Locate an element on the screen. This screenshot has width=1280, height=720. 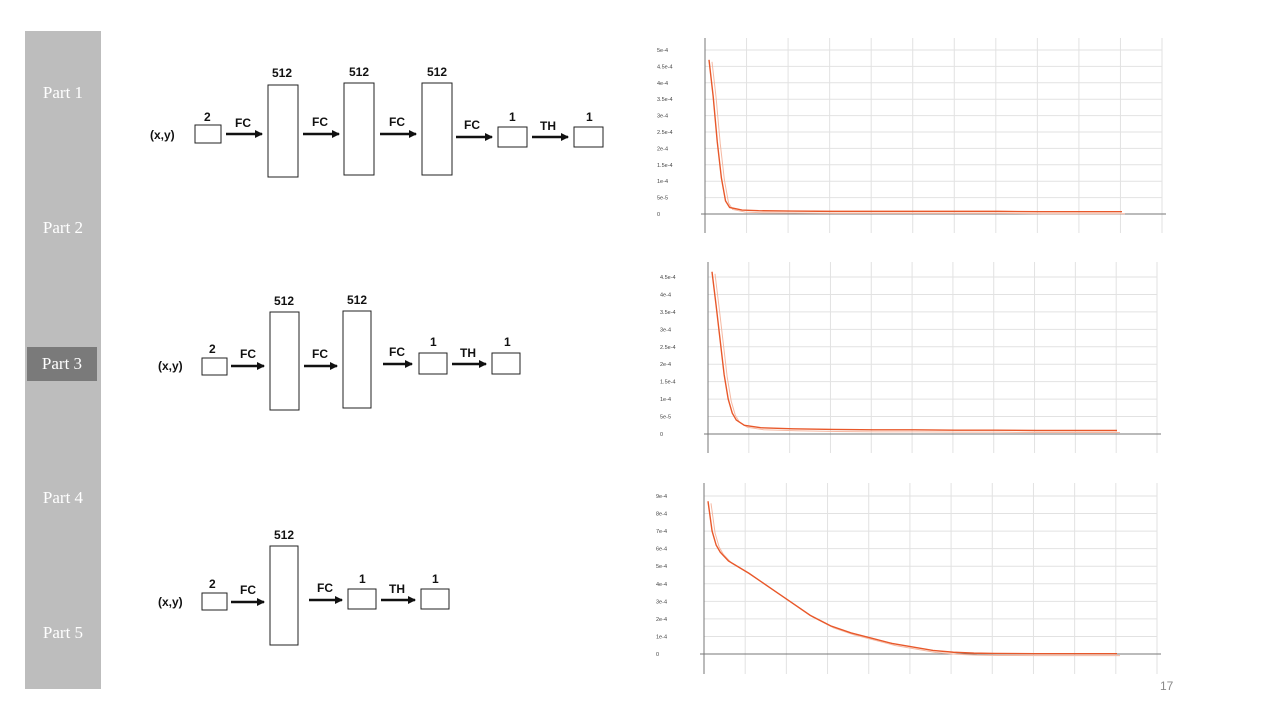
diagram-2: (x,y) 2 FC 512 FC 512 FC 1 TH 1 is located at coordinates (339, 352).